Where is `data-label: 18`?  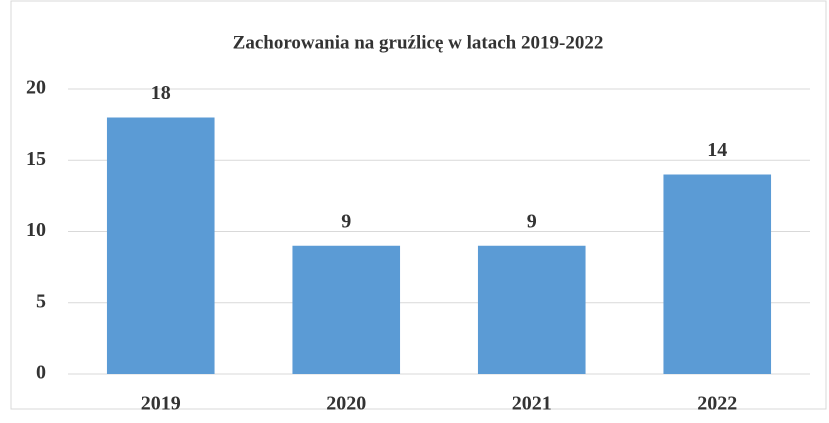 data-label: 18 is located at coordinates (161, 93).